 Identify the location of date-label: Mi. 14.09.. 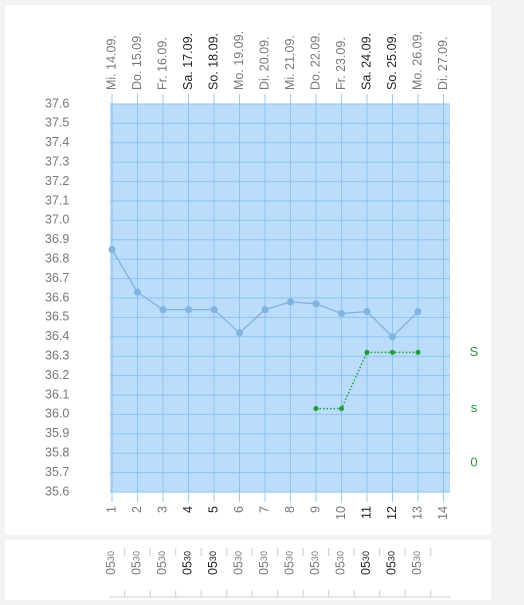
(111, 62).